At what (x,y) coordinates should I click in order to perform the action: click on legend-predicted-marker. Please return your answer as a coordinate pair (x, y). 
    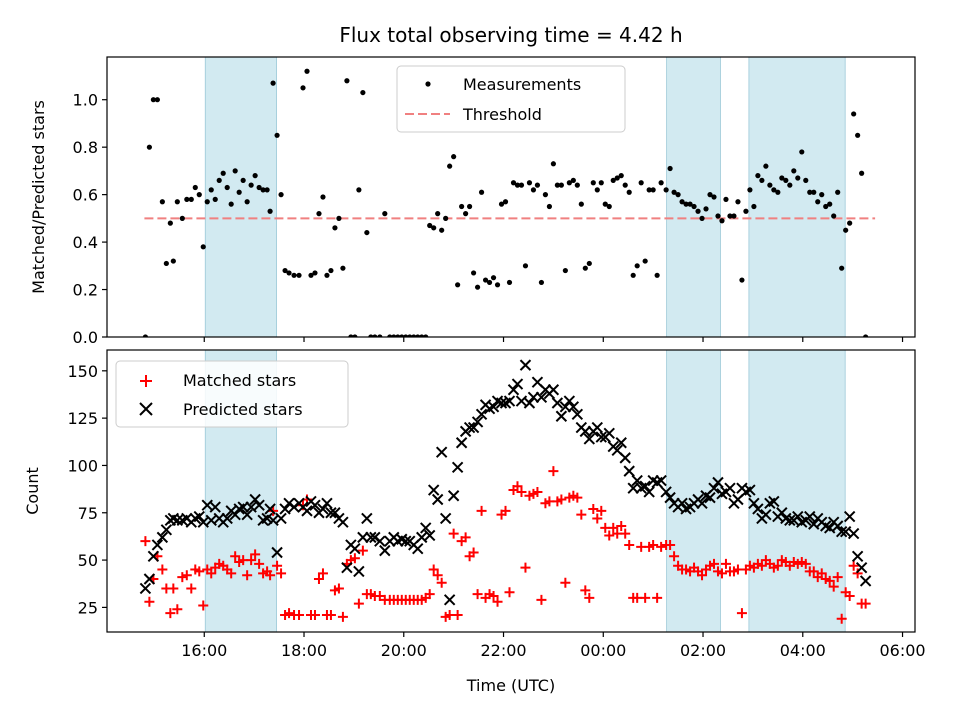
    Looking at the image, I should click on (146, 409).